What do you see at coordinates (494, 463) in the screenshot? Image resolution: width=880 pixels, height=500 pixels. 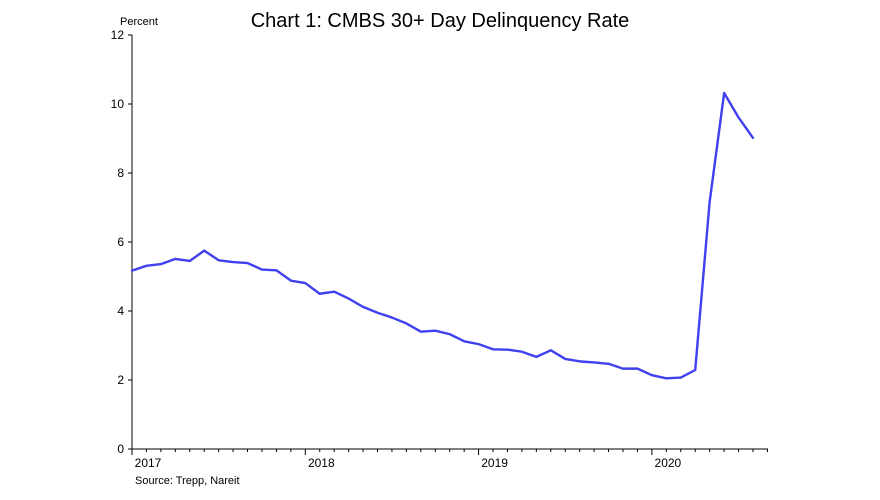 I see `x-tick-label: 2019` at bounding box center [494, 463].